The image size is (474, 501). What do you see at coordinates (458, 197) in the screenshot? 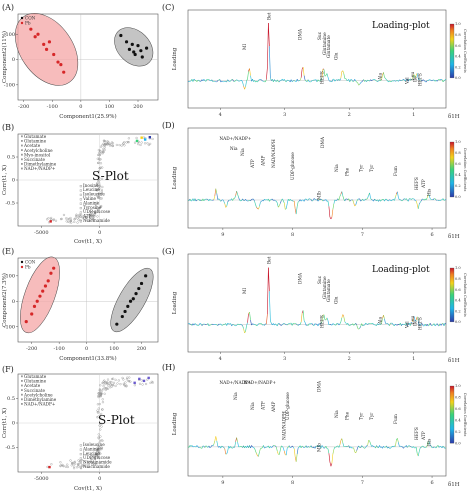
I see `colorbar-tick-label: 0.0` at bounding box center [458, 197].